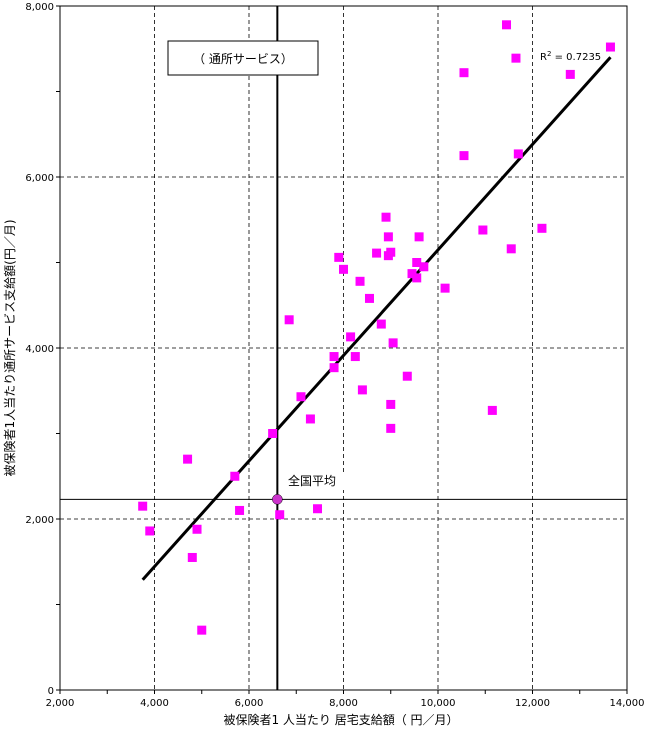 The image size is (645, 732). Describe the element at coordinates (154, 703) in the screenshot. I see `x-tick-label: 4,000` at that location.